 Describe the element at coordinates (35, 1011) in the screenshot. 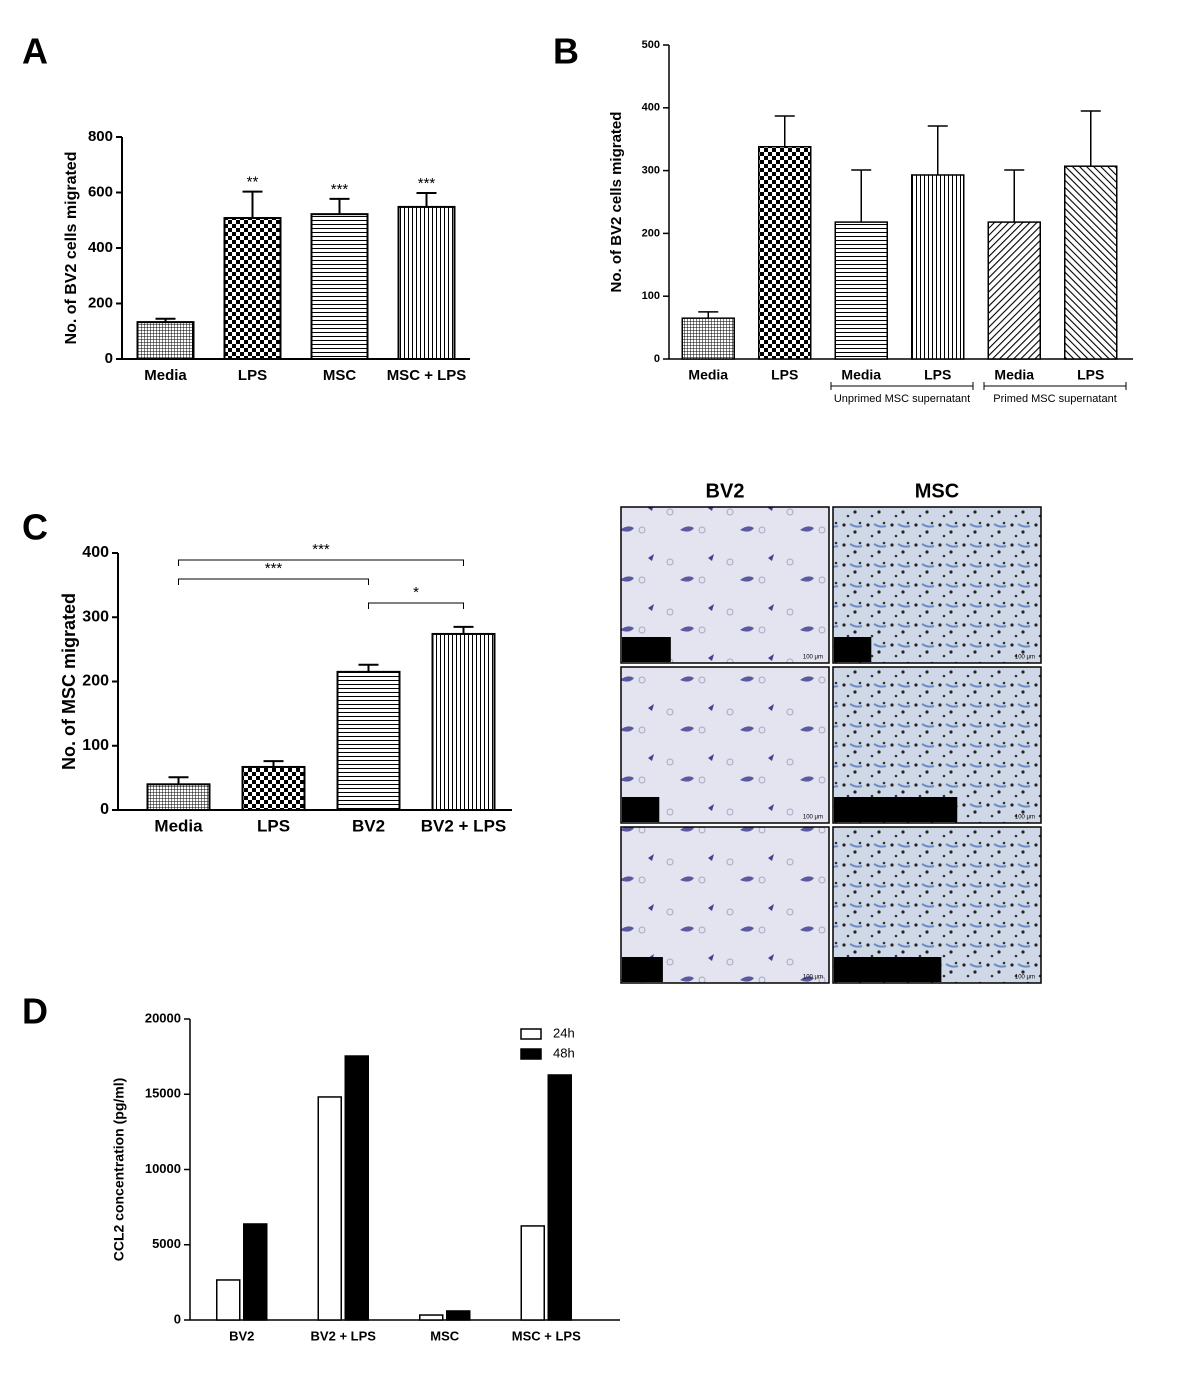

I see `panel-letter: D` at that location.